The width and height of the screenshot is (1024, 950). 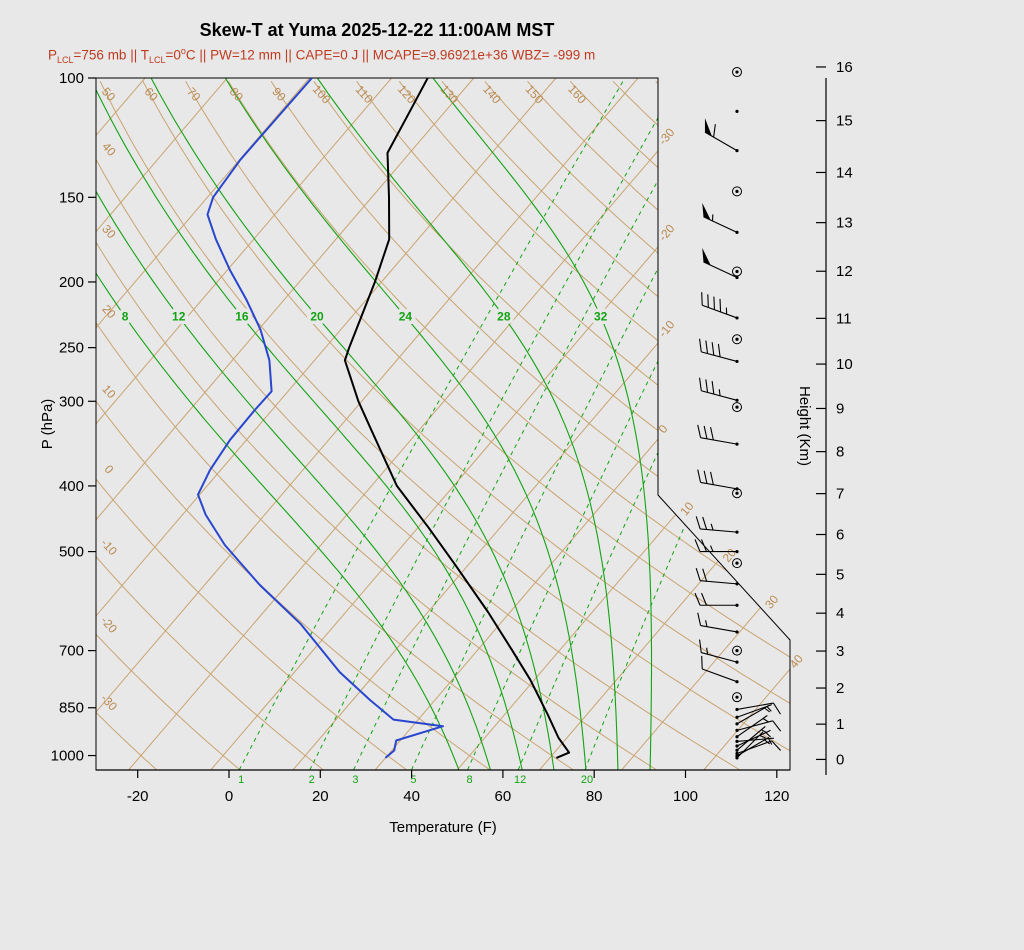 What do you see at coordinates (577, 94) in the screenshot?
I see `svg-text: 160` at bounding box center [577, 94].